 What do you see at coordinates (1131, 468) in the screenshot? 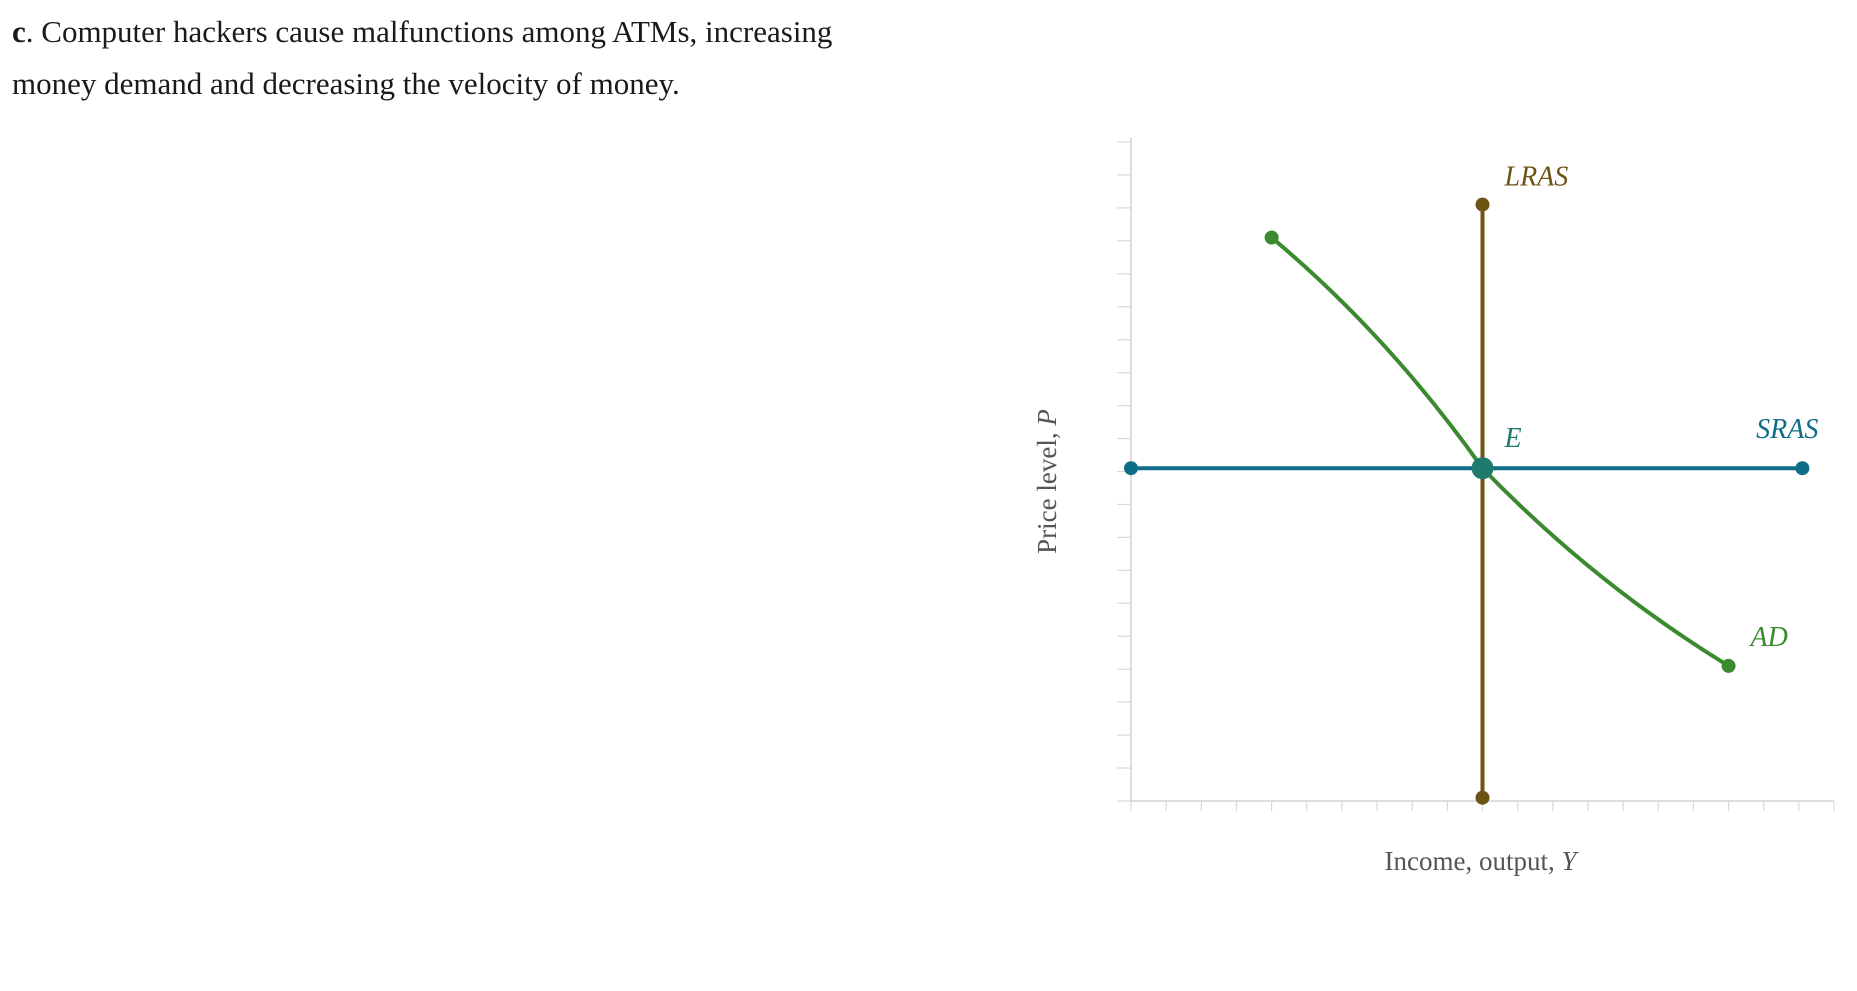
I see `sras-left-handle` at bounding box center [1131, 468].